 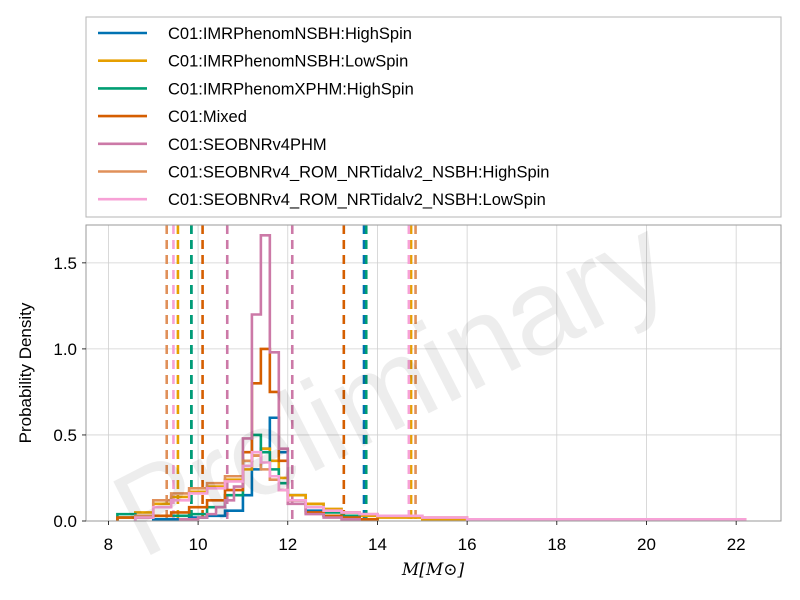 I want to click on legend-label: C01:IMRPhenomNSBH:LowSpin, so click(x=288, y=62).